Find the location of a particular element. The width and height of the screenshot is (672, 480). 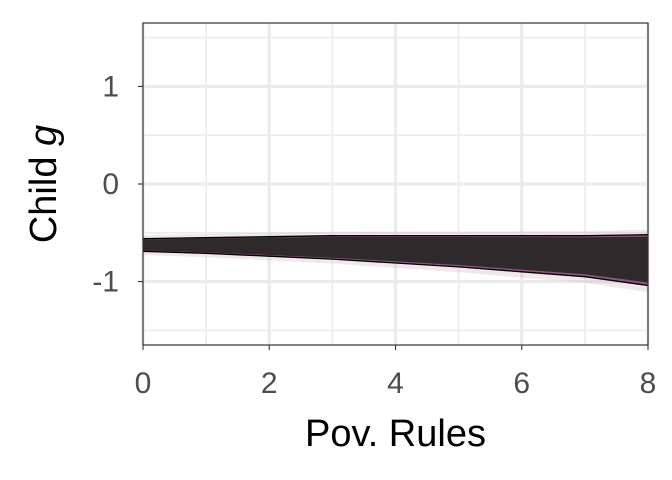

y-axis-title-prefix: Child is located at coordinates (44, 194).